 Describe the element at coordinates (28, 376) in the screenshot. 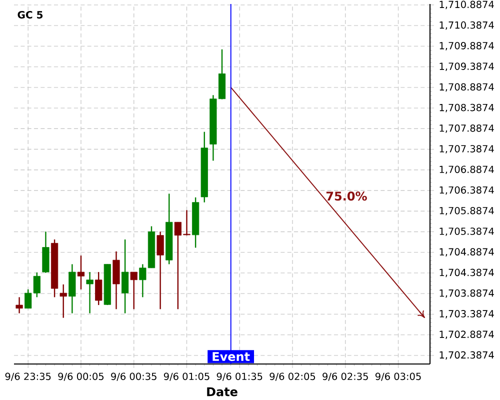

I see `x-tick-label: 9/6 23:35` at that location.